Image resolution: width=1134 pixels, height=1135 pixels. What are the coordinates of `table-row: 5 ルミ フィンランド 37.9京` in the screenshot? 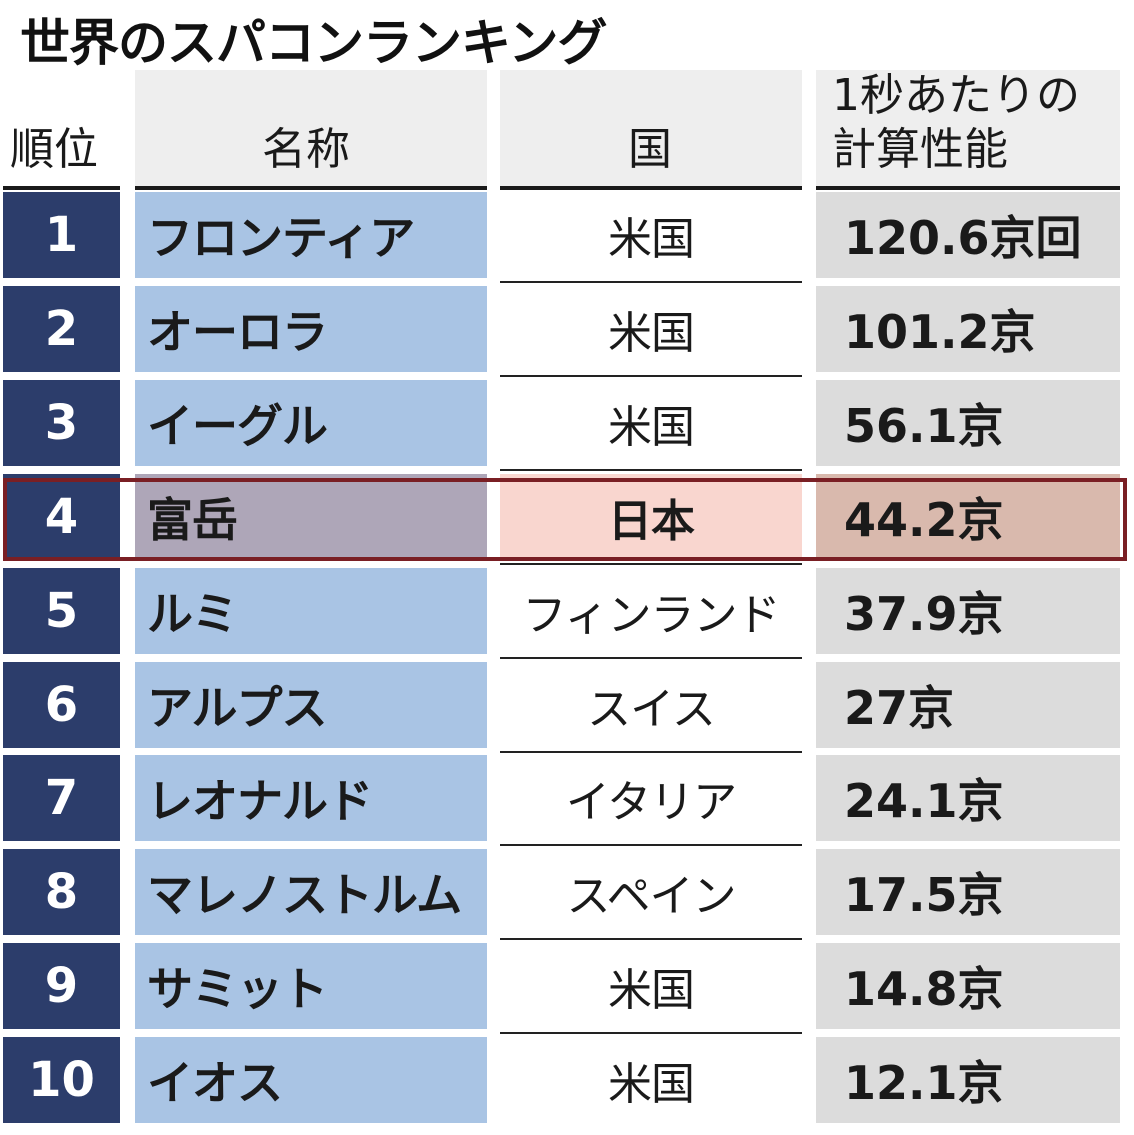 It's located at (567, 611).